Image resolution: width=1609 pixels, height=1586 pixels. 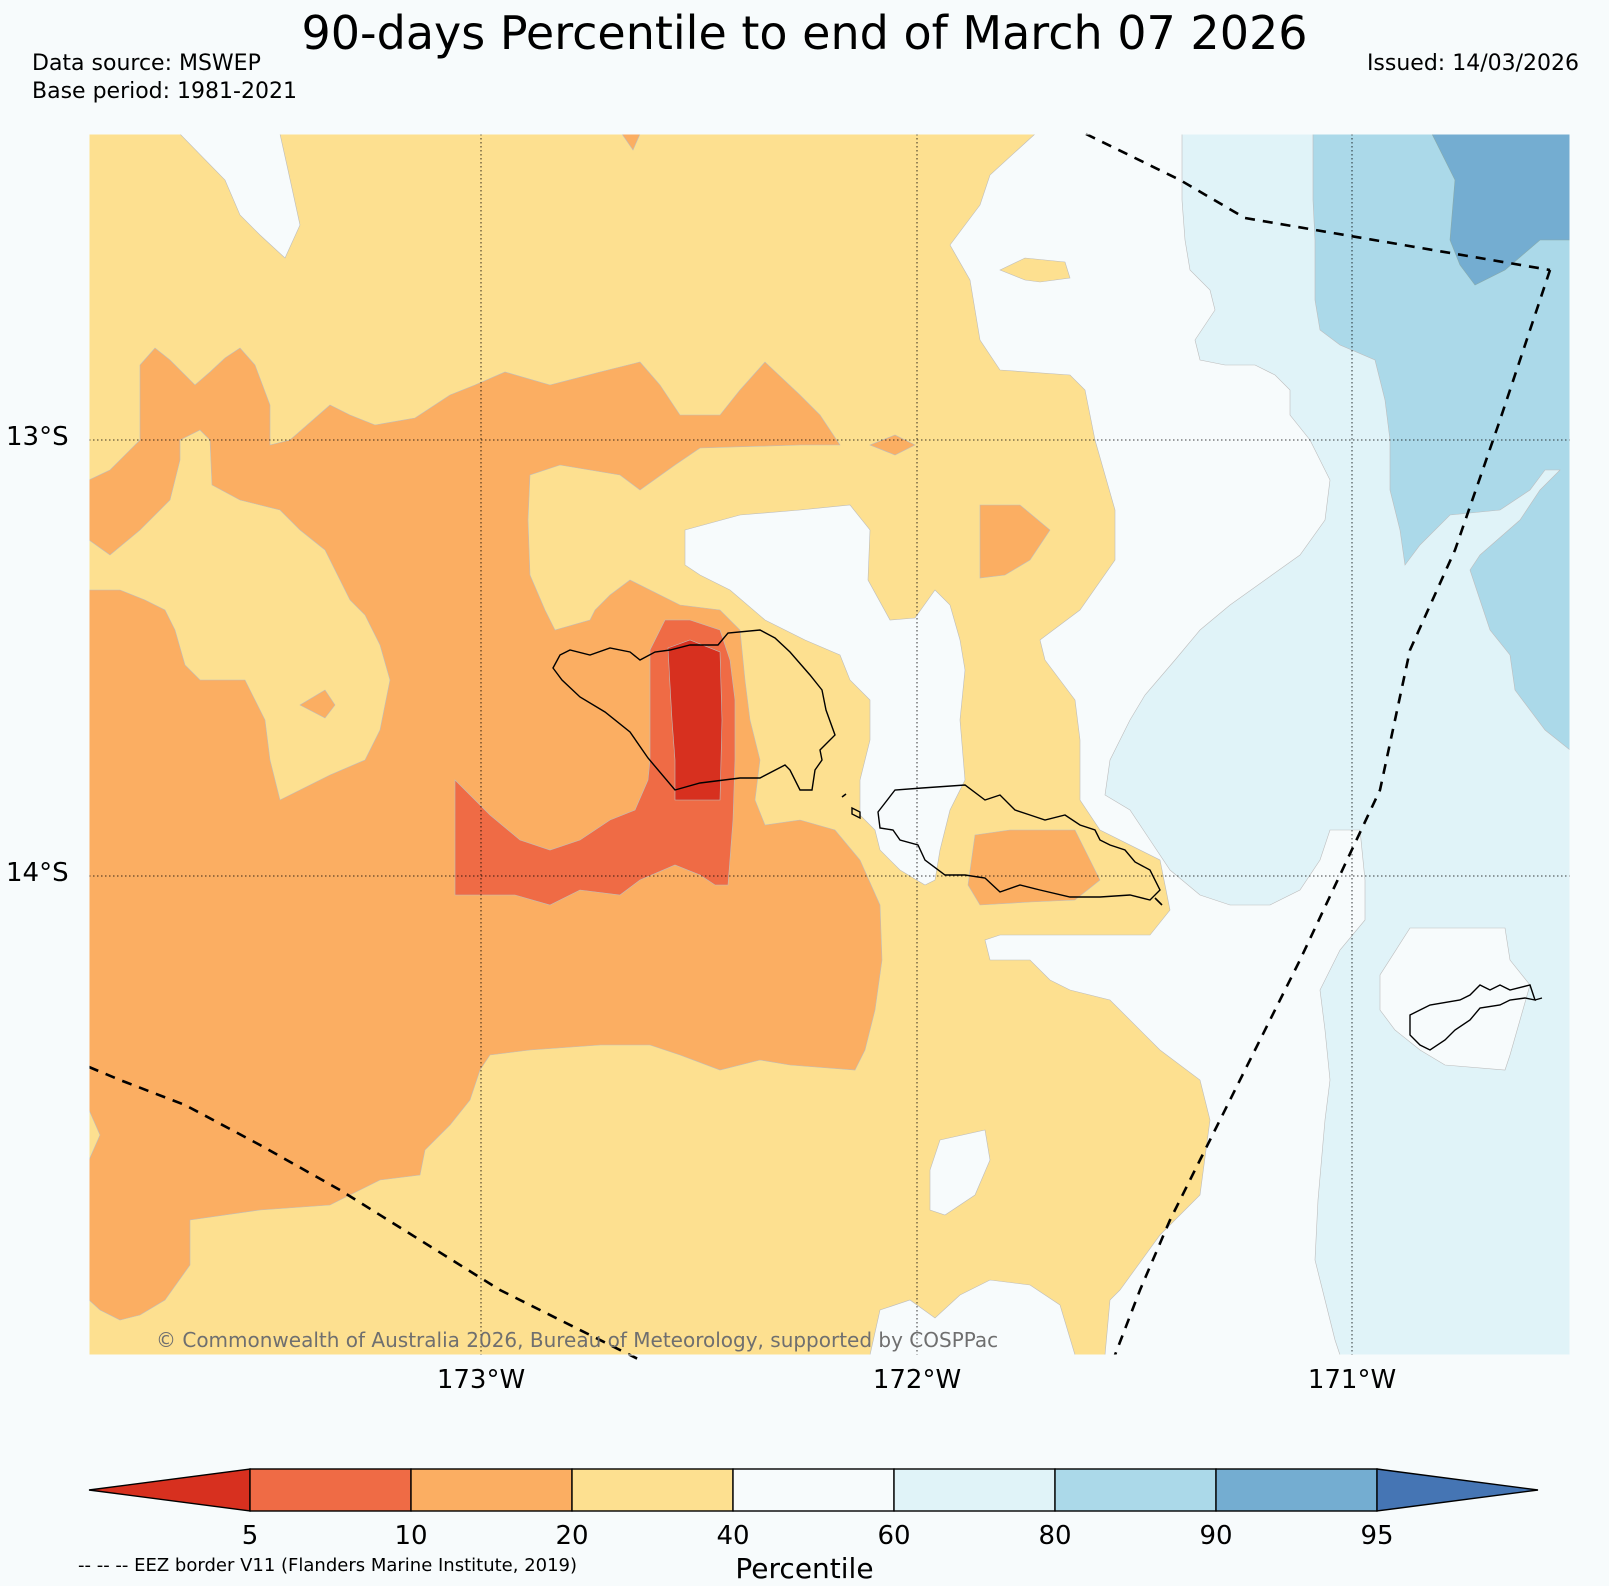 What do you see at coordinates (631, 142) in the screenshot?
I see `region-10-20-north-tip` at bounding box center [631, 142].